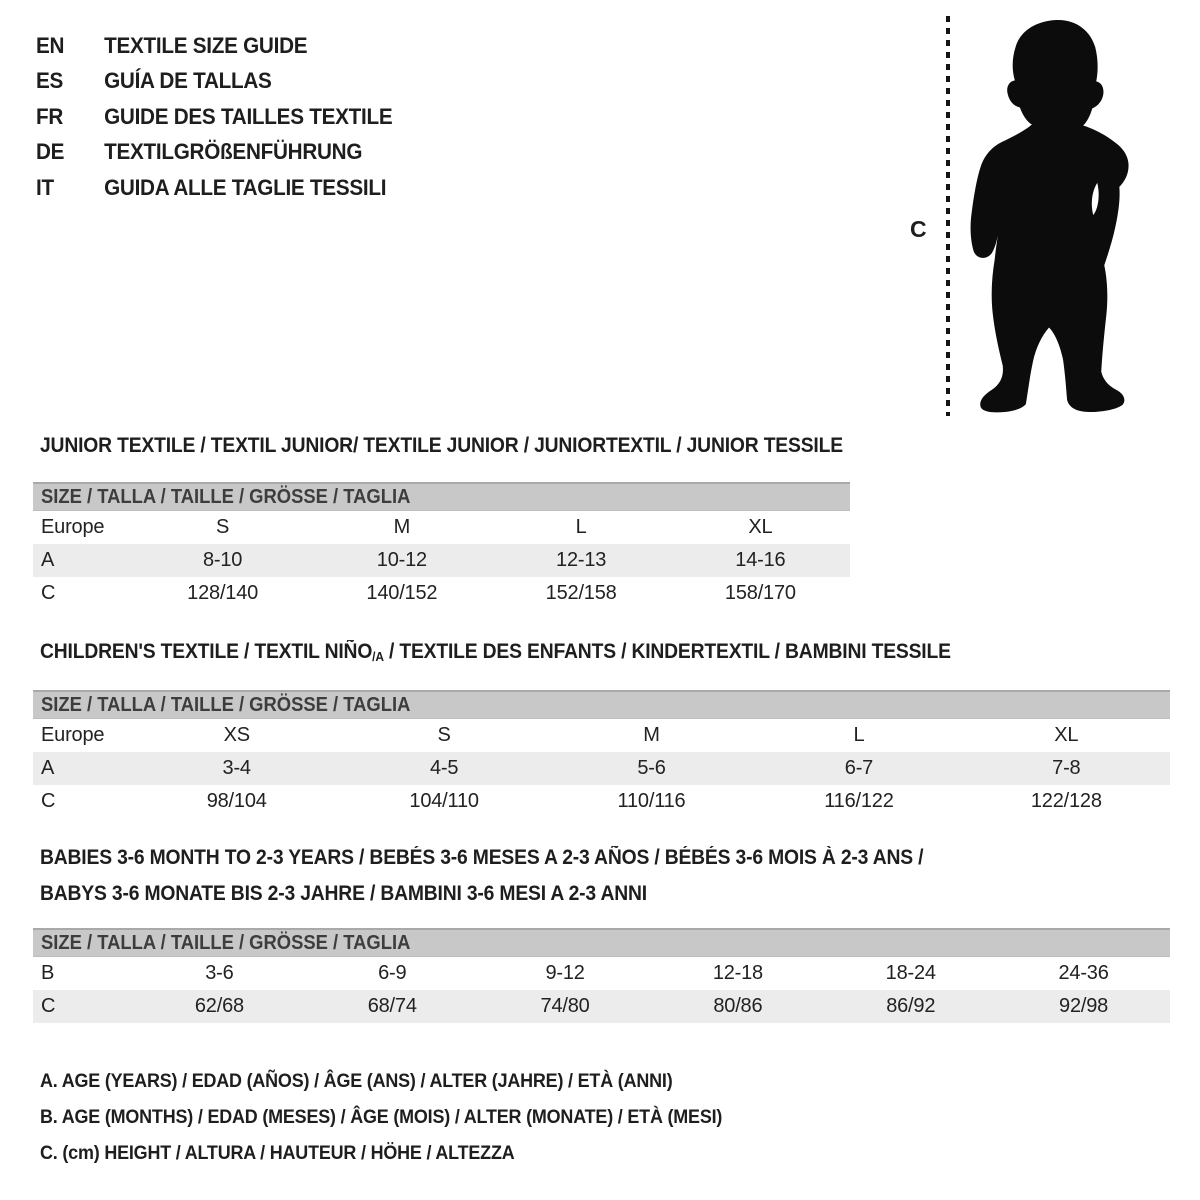 The width and height of the screenshot is (1200, 1200). I want to click on months-cell: 18-24, so click(910, 973).